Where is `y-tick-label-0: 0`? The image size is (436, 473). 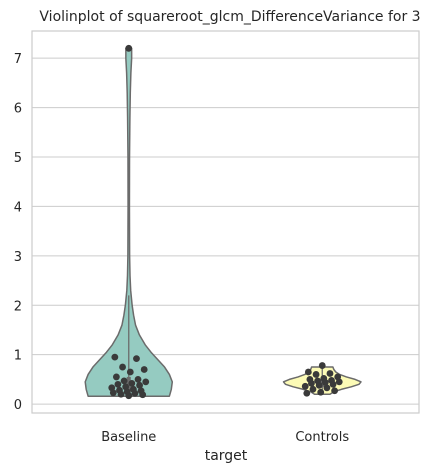 y-tick-label-0: 0 is located at coordinates (18, 405).